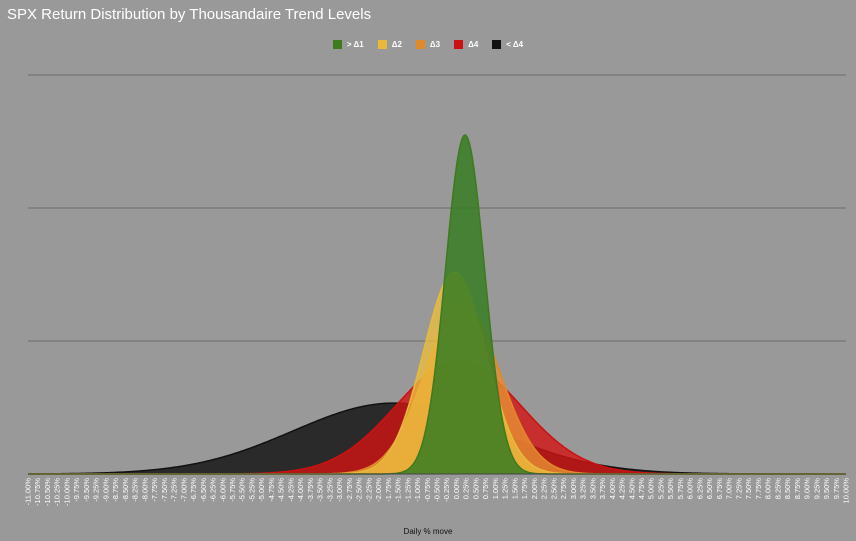  I want to click on x-tick-label: 9.50%, so click(826, 489).